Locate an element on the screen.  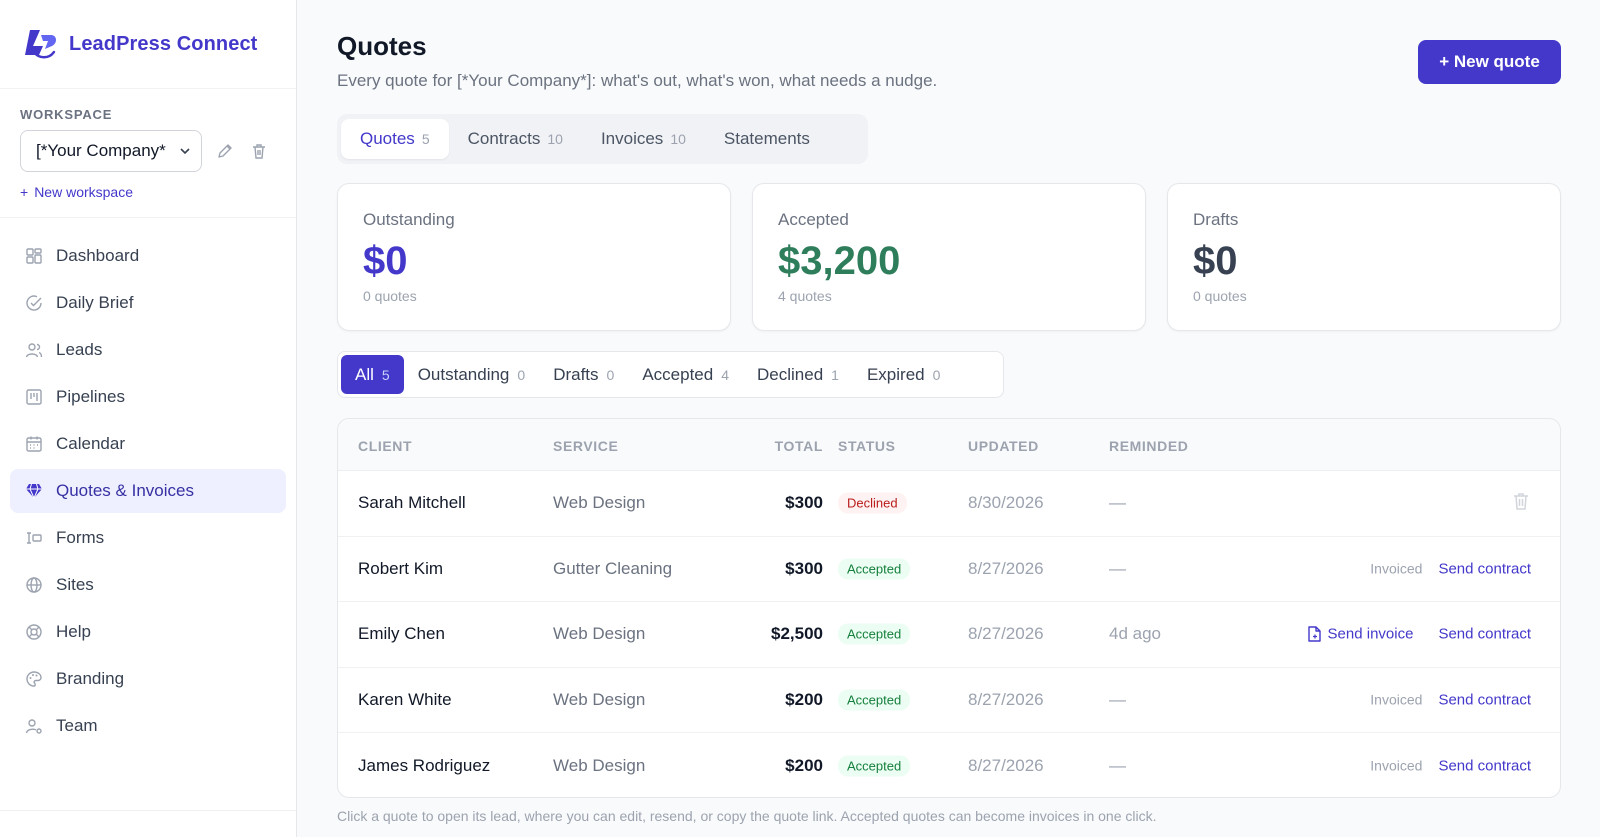
grid-icon is located at coordinates (34, 256).